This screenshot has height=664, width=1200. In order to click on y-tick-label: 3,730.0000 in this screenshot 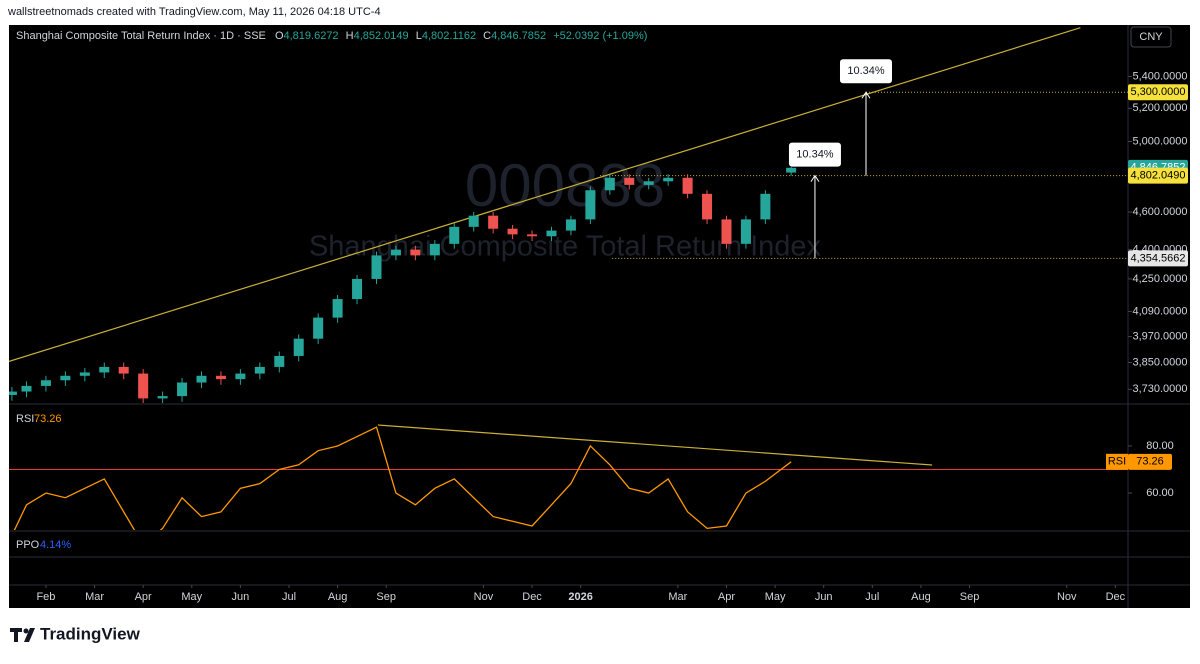, I will do `click(1159, 389)`.